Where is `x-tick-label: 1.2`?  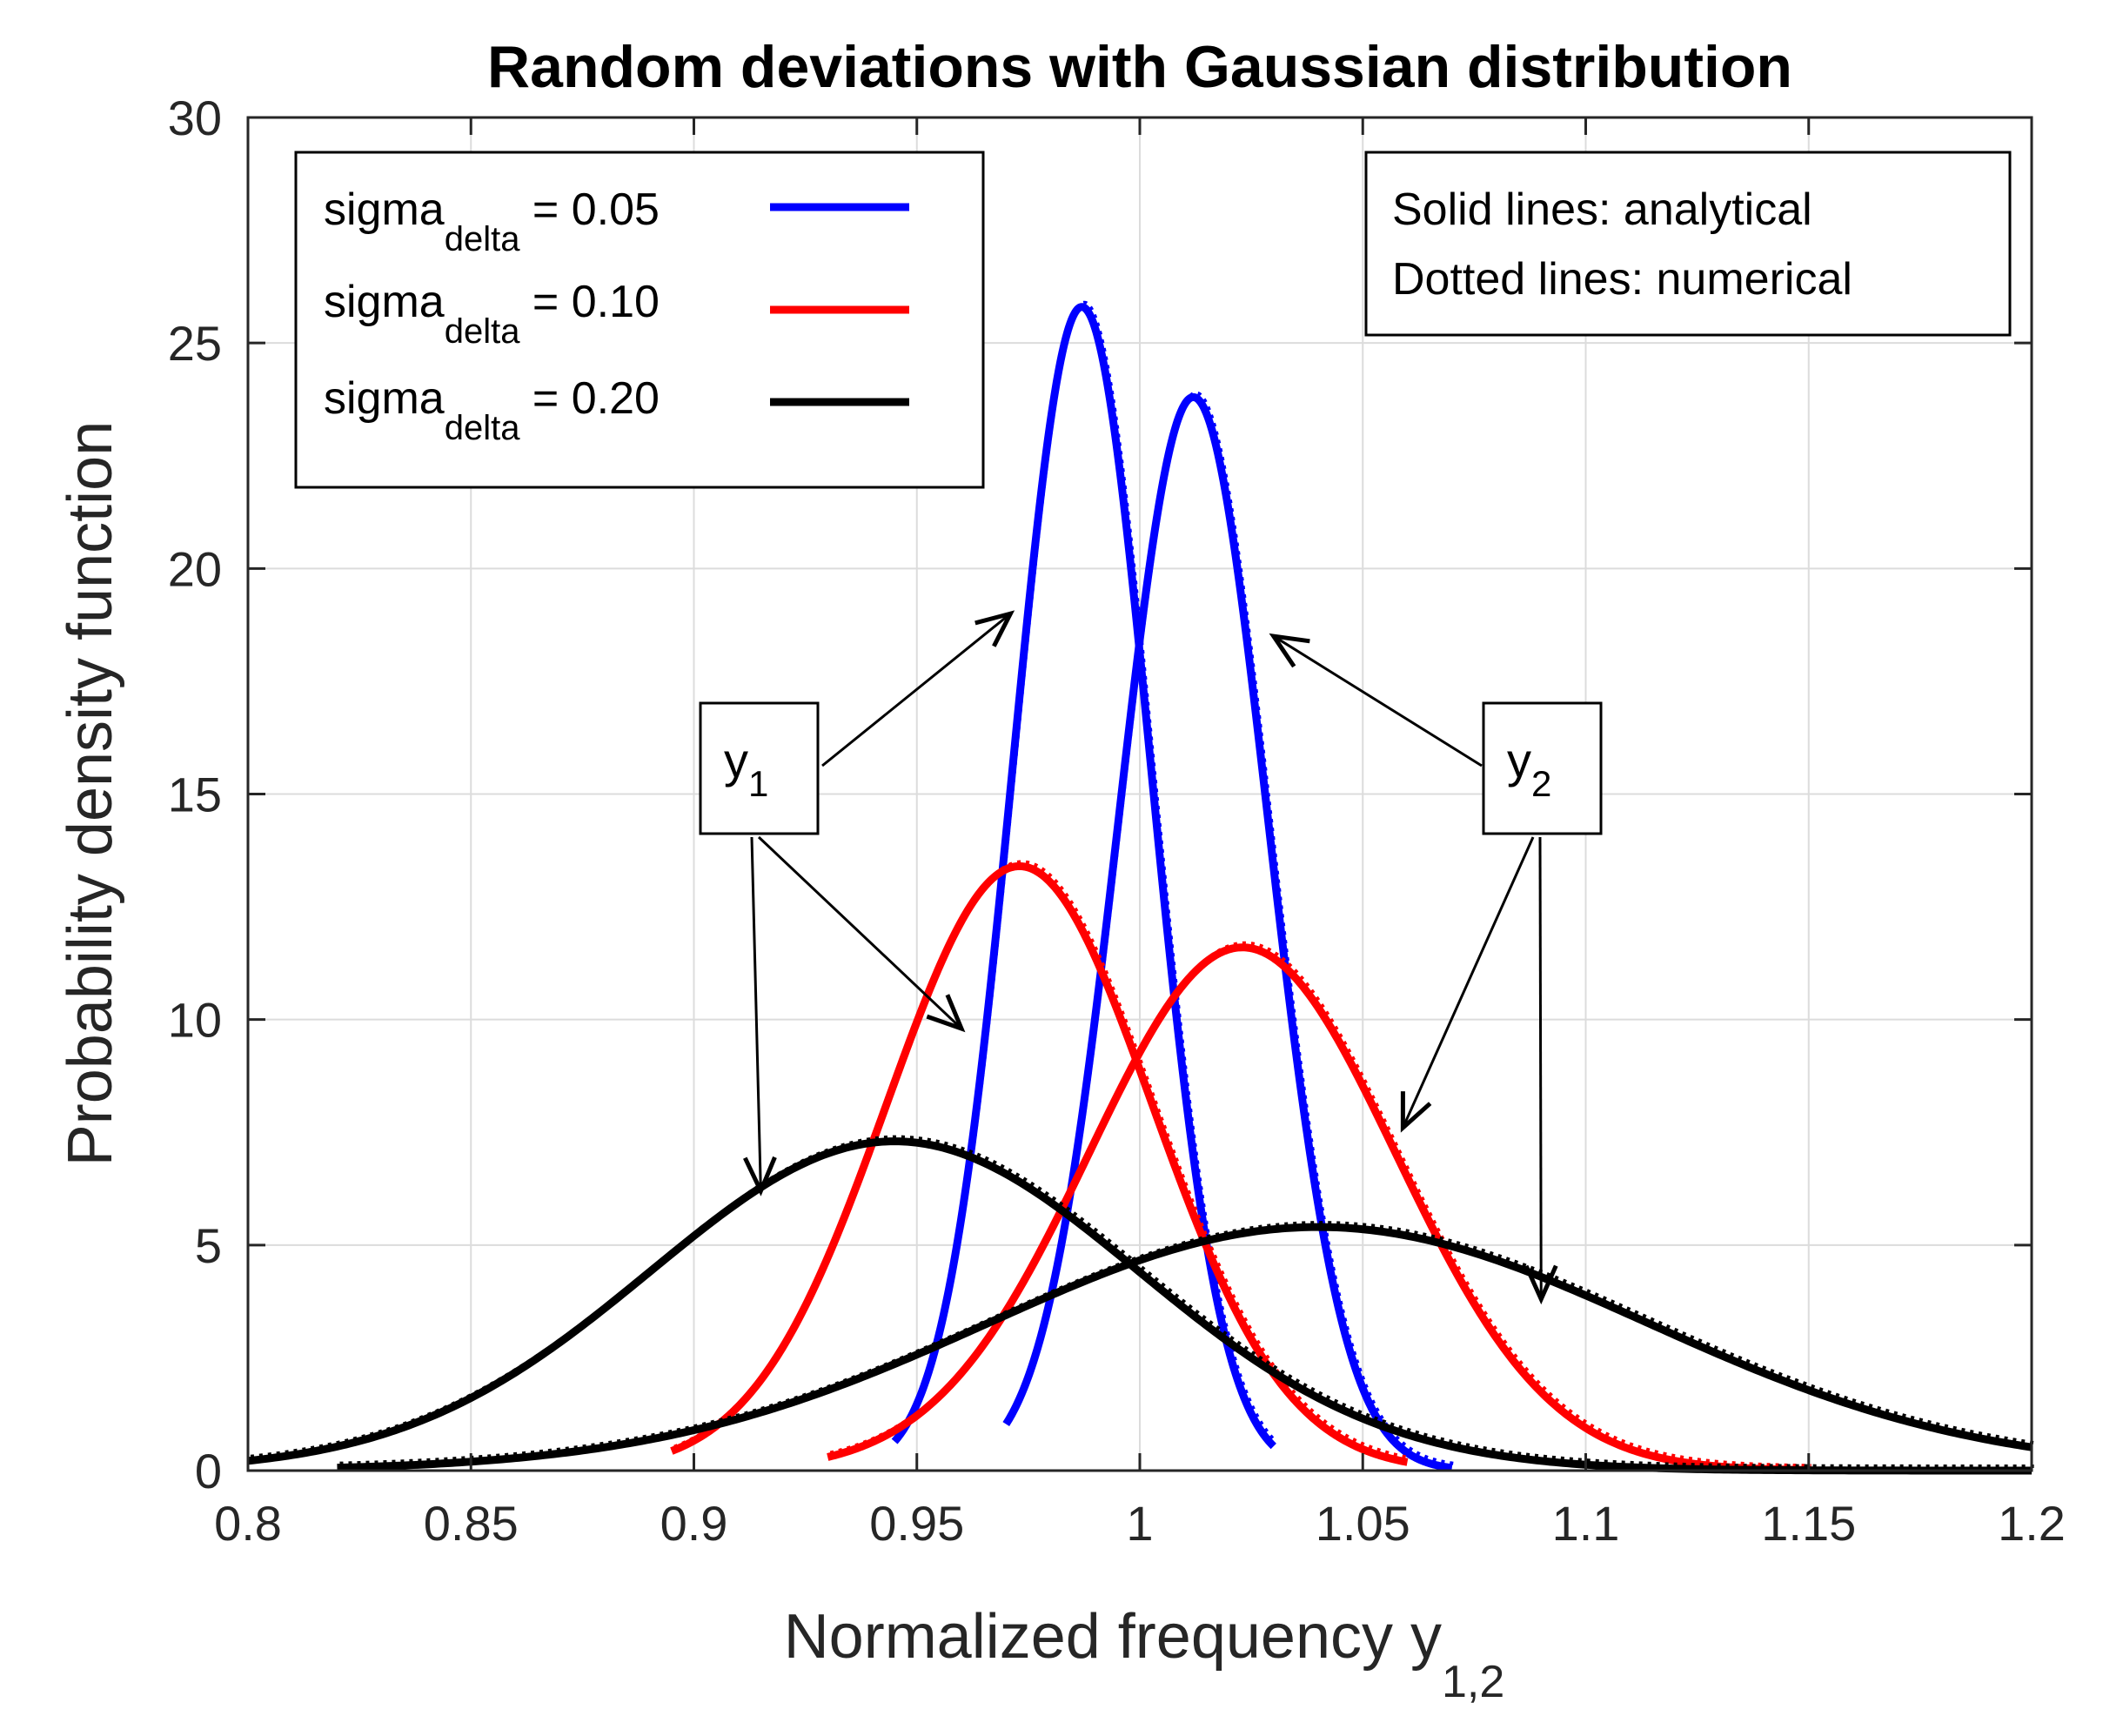 x-tick-label: 1.2 is located at coordinates (2032, 1523).